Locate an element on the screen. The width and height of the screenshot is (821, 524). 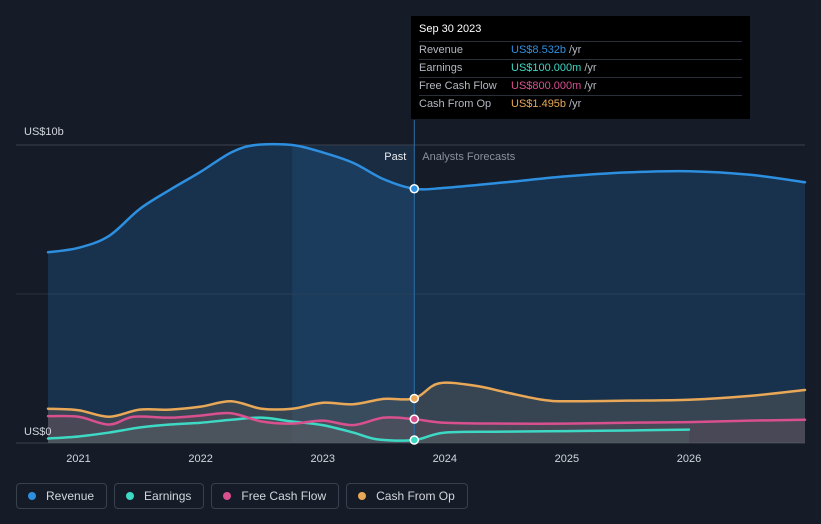
tooltip-row-revenue: Revenue US$8.532b /yr is located at coordinates (580, 50).